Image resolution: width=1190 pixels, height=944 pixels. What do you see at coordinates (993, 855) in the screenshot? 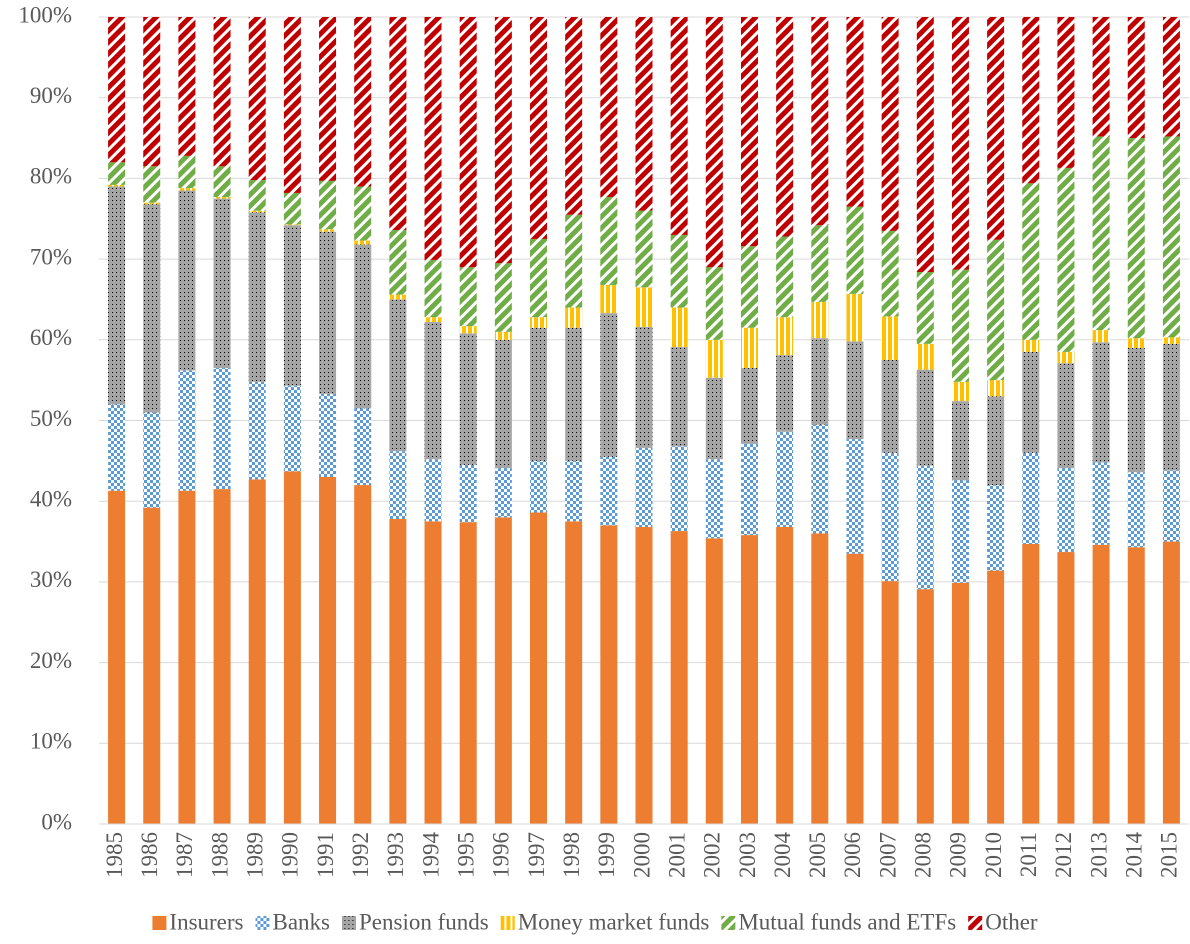
I see `x-tick-label: 2010` at bounding box center [993, 855].